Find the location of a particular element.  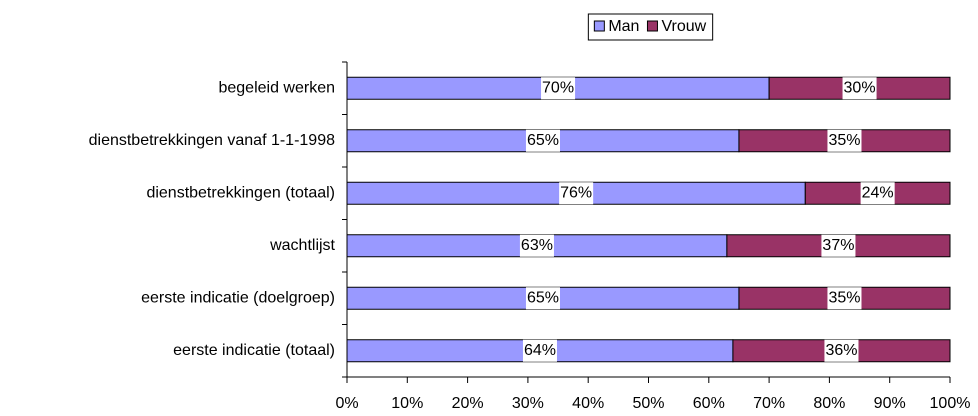

data-label: 36% is located at coordinates (841, 350).